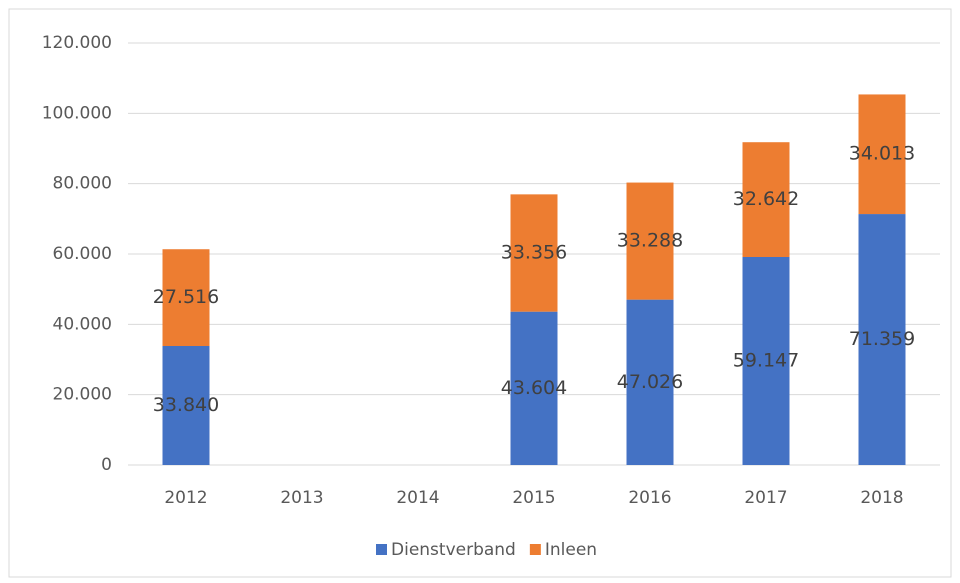  Describe the element at coordinates (185, 498) in the screenshot. I see `x-tick-label: 2012` at that location.